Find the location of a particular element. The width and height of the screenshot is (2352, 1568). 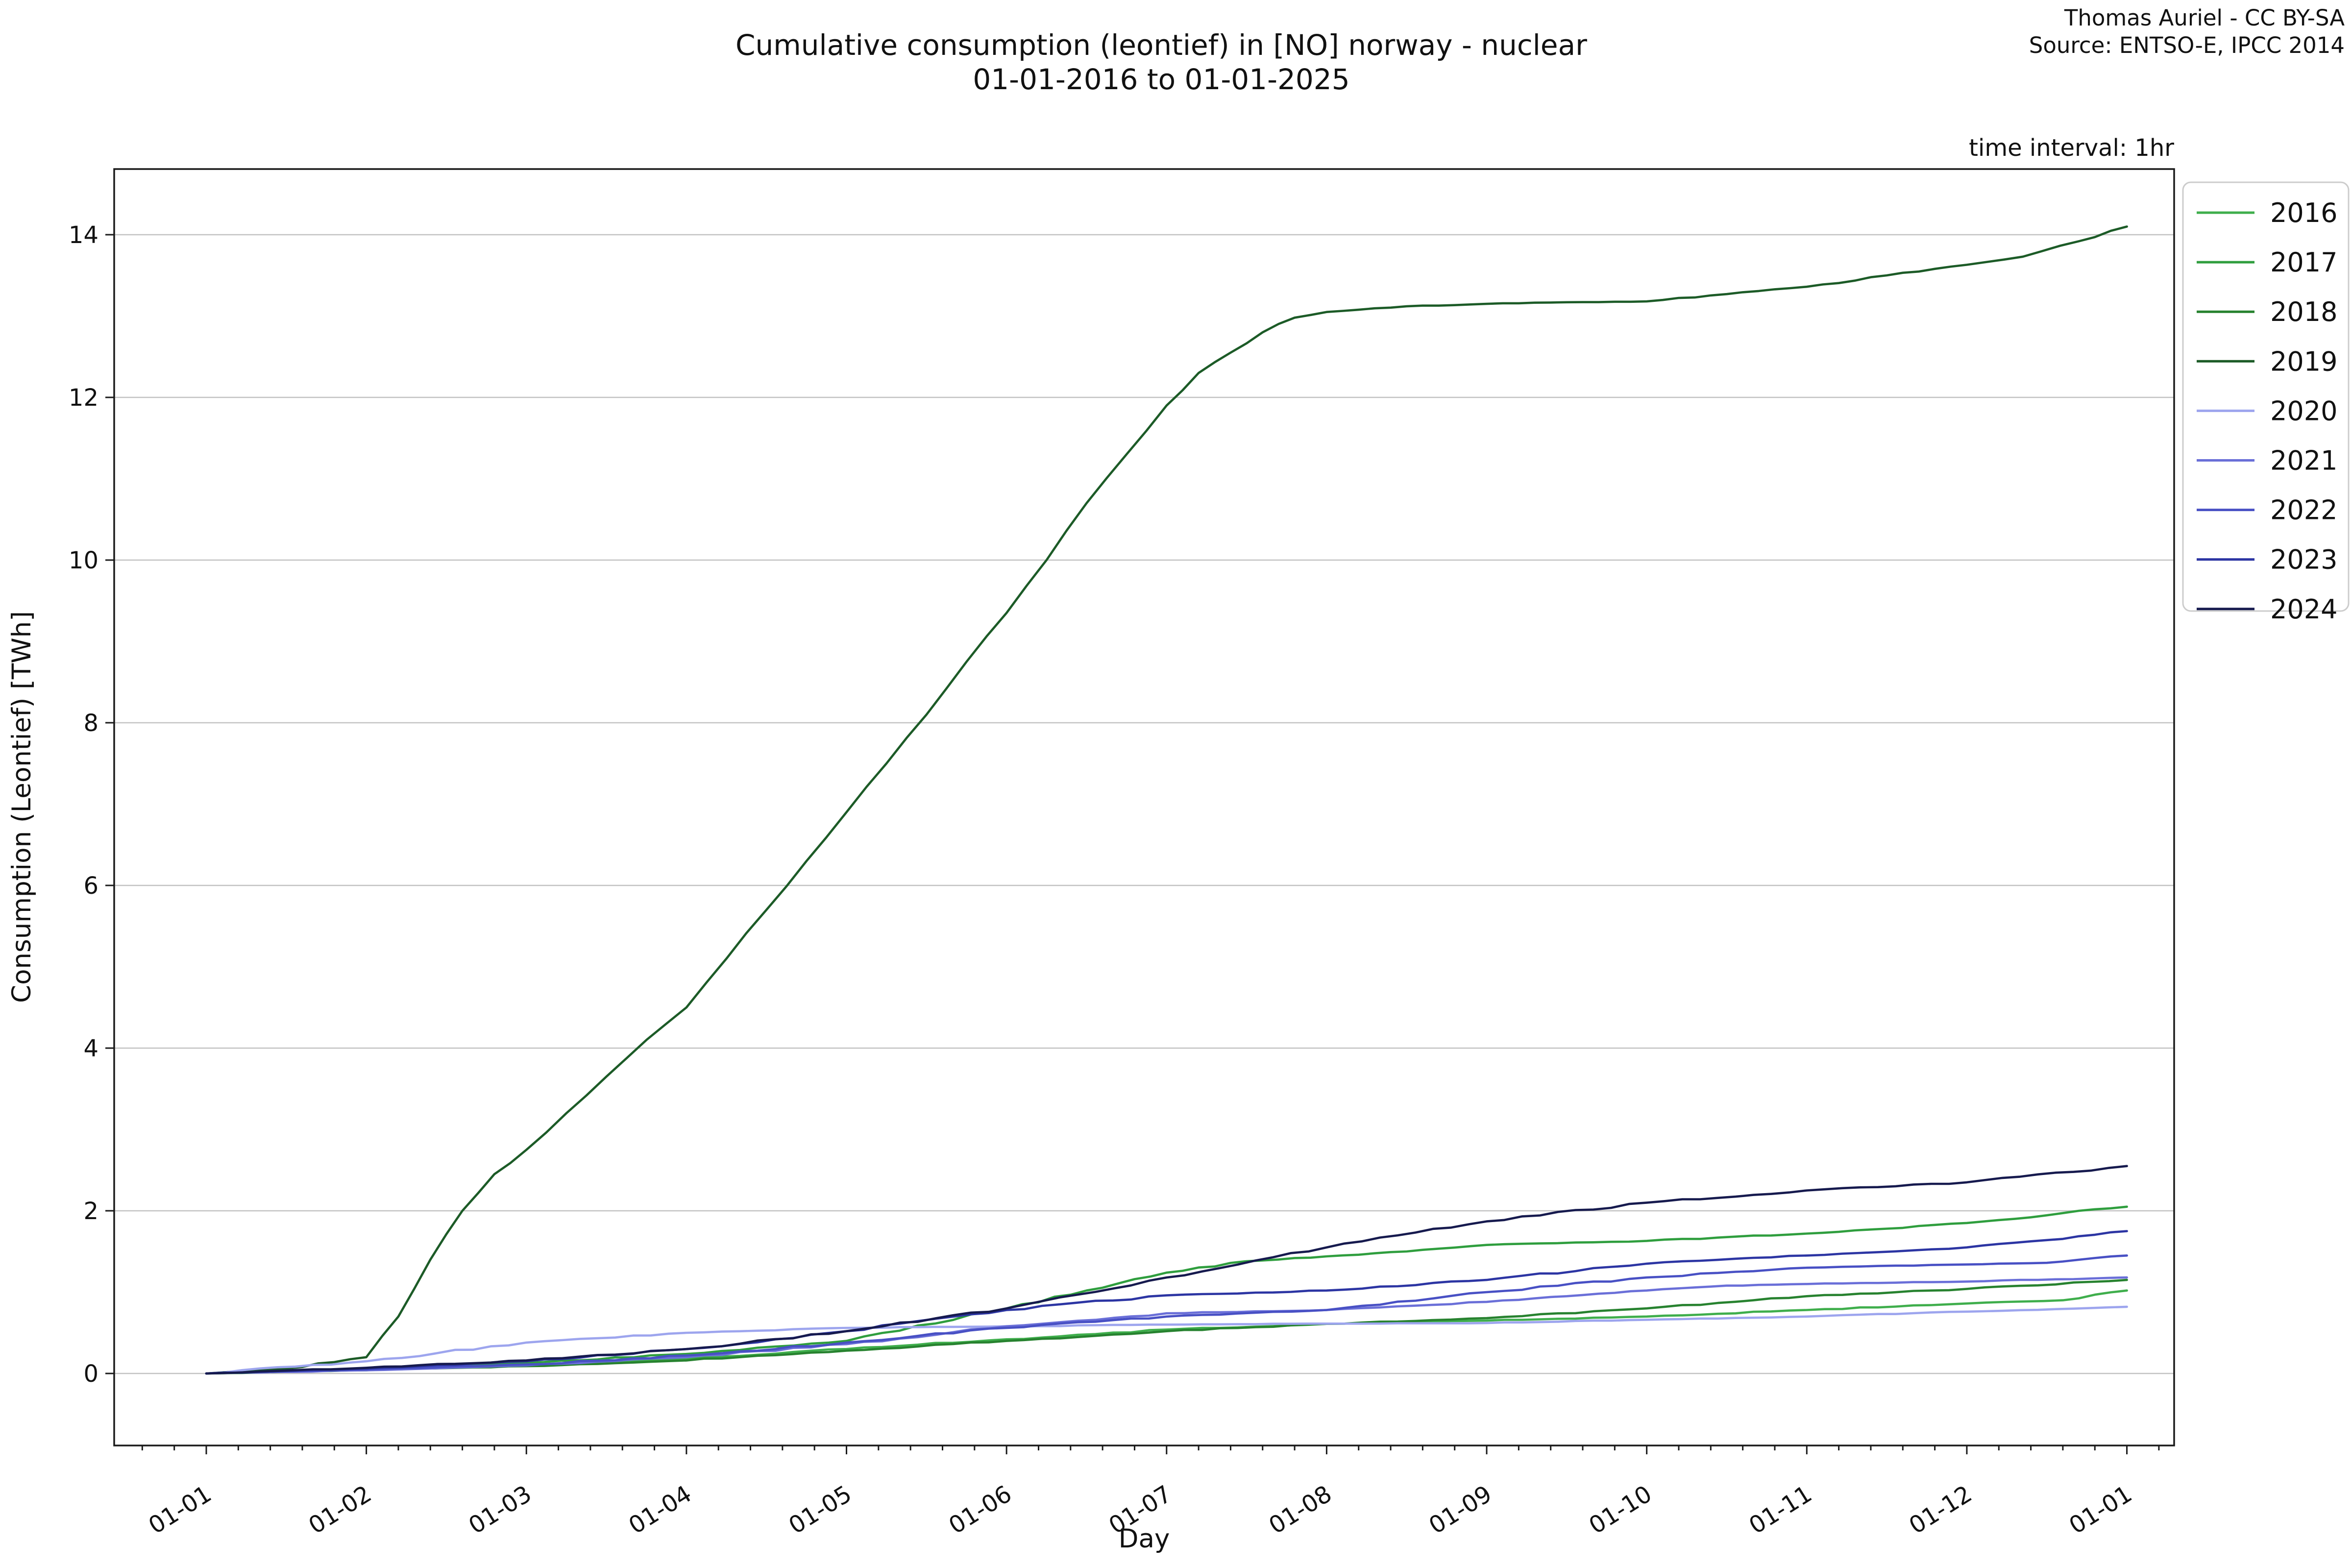

x-axis-label: Day is located at coordinates (1144, 1539).